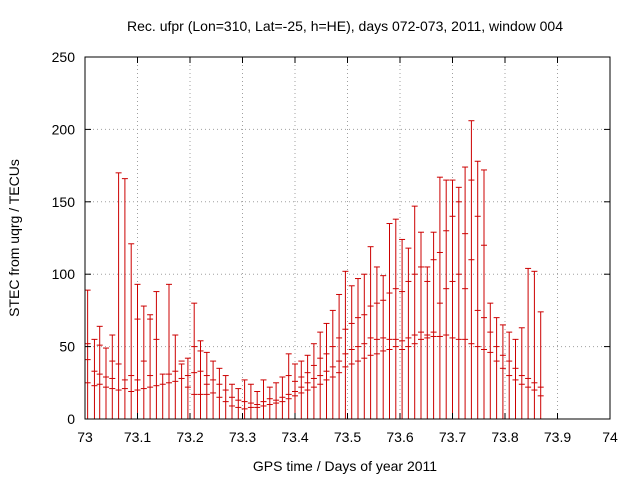 This screenshot has width=640, height=480. I want to click on x-tick-label: 73.1, so click(137, 437).